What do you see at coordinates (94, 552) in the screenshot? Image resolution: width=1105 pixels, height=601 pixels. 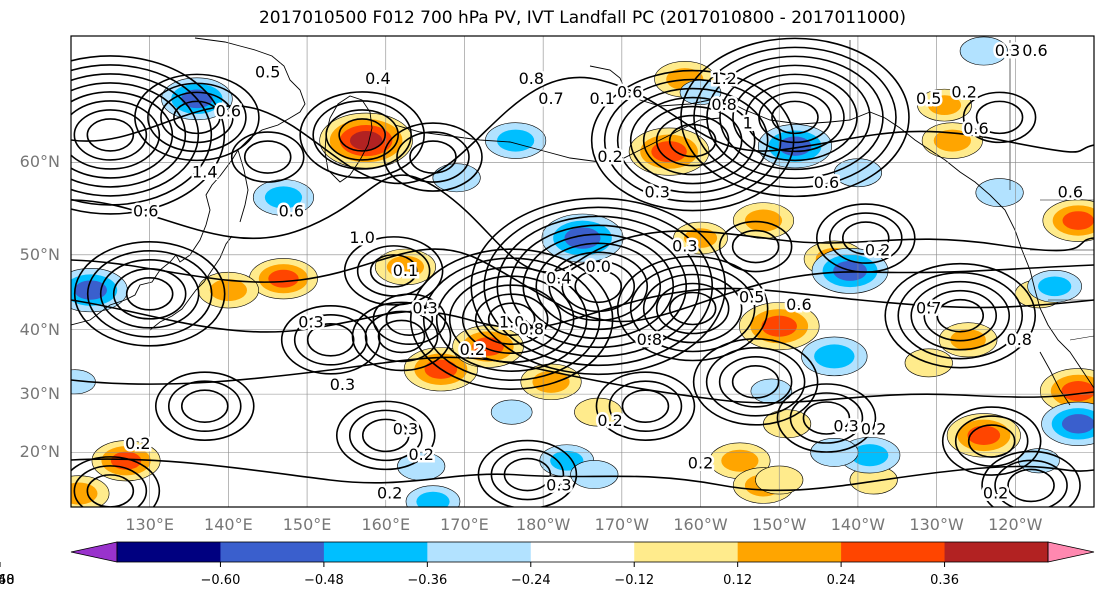 I see `colorbar-min-extend` at bounding box center [94, 552].